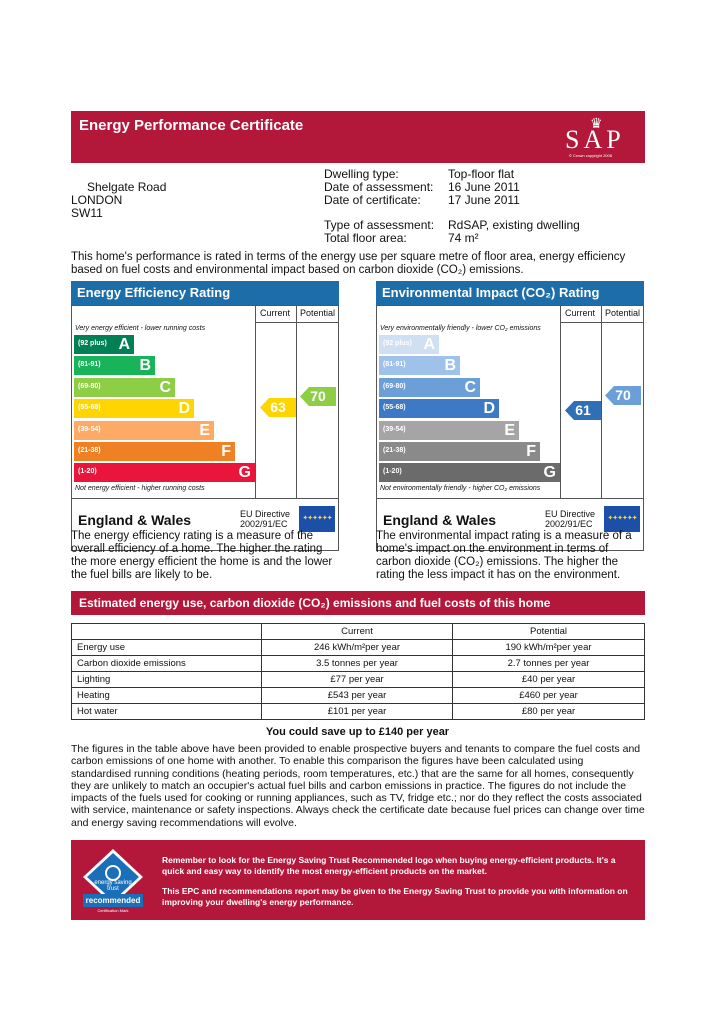  What do you see at coordinates (596, 123) in the screenshot?
I see `crown-icon: ♛` at bounding box center [596, 123].